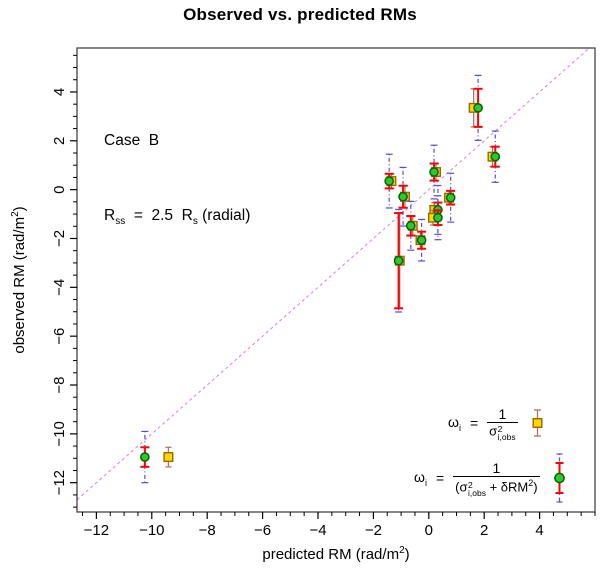  Describe the element at coordinates (373, 530) in the screenshot. I see `x-tick-label: −2` at that location.